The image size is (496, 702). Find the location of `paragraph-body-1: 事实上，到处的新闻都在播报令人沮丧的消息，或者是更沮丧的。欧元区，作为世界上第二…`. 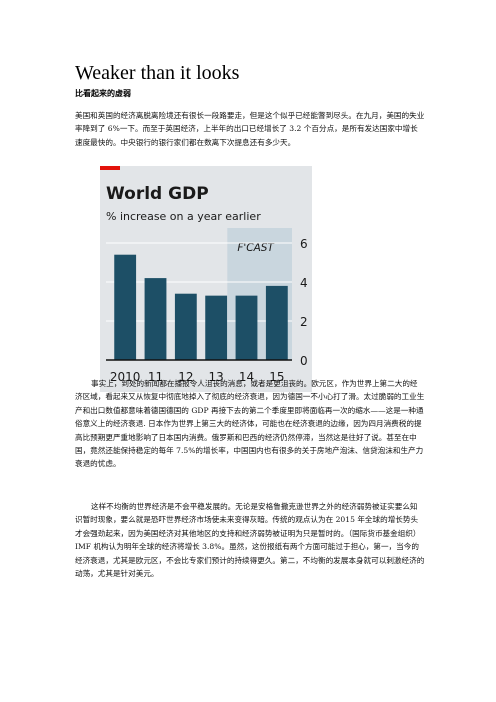

paragraph-body-1: 事实上，到处的新闻都在播报令人沮丧的消息，或者是更沮丧的。欧元区，作为世界上第二… is located at coordinates (250, 424).